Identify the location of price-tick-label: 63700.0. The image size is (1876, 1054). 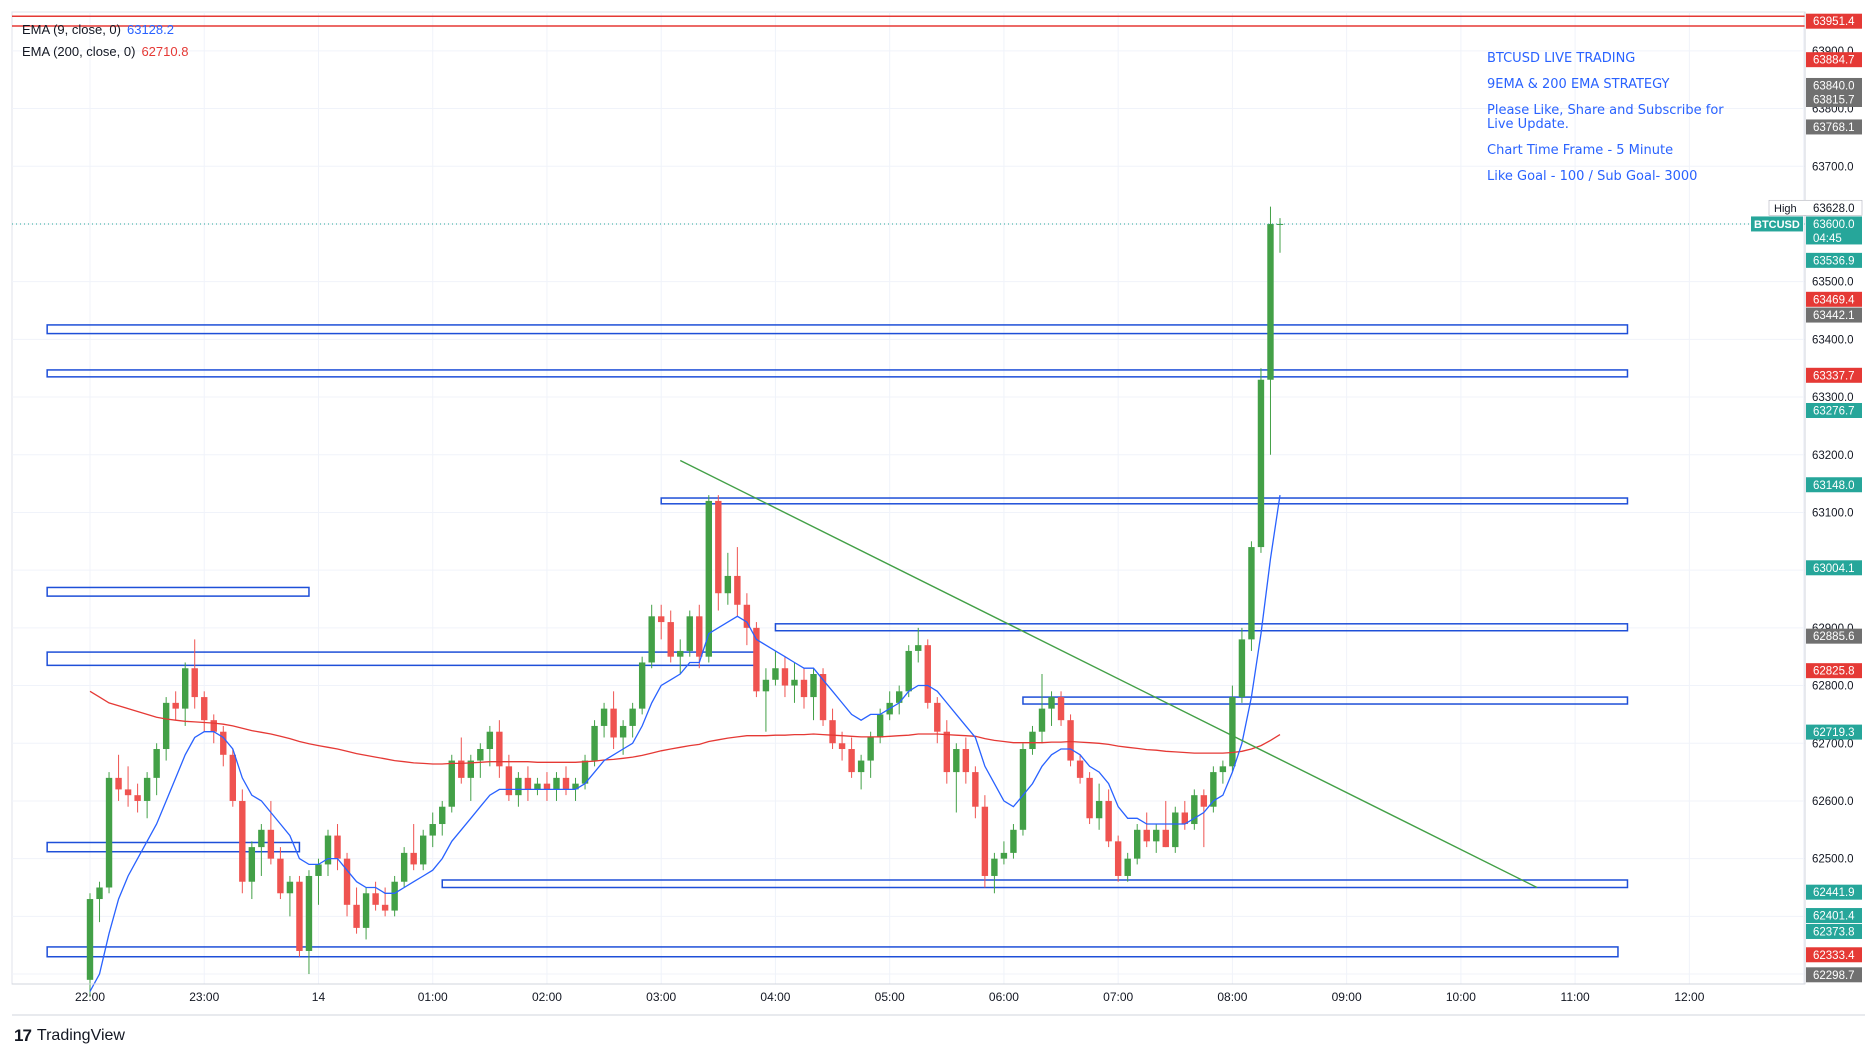
(1833, 167).